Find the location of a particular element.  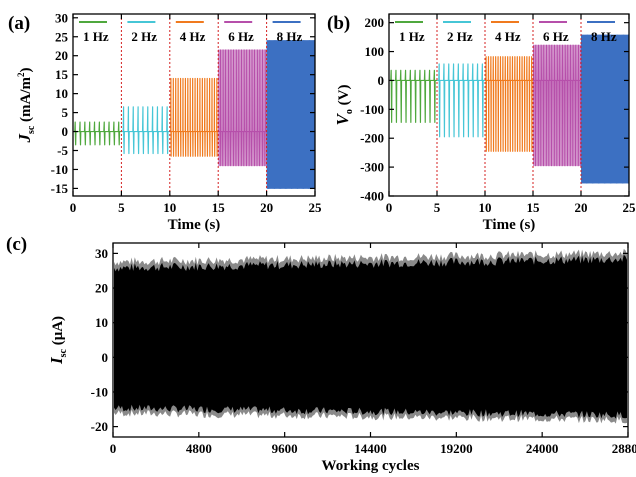

y-axis-label: Isc (μA) is located at coordinates (58, 340).